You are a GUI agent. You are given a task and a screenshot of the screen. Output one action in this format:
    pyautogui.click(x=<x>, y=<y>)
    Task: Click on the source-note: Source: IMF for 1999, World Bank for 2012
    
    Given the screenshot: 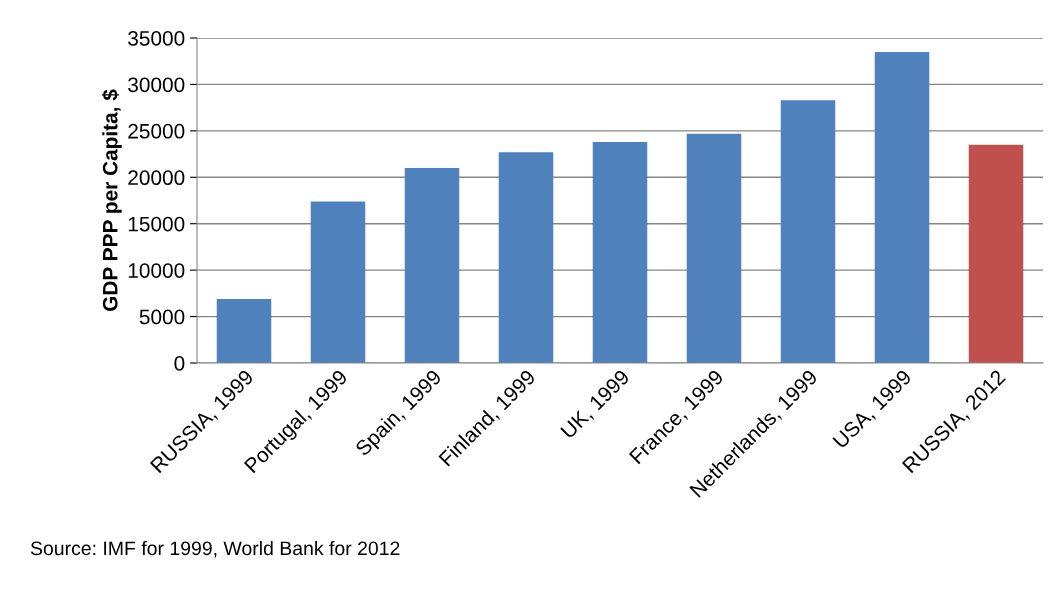 What is the action you would take?
    pyautogui.click(x=215, y=549)
    